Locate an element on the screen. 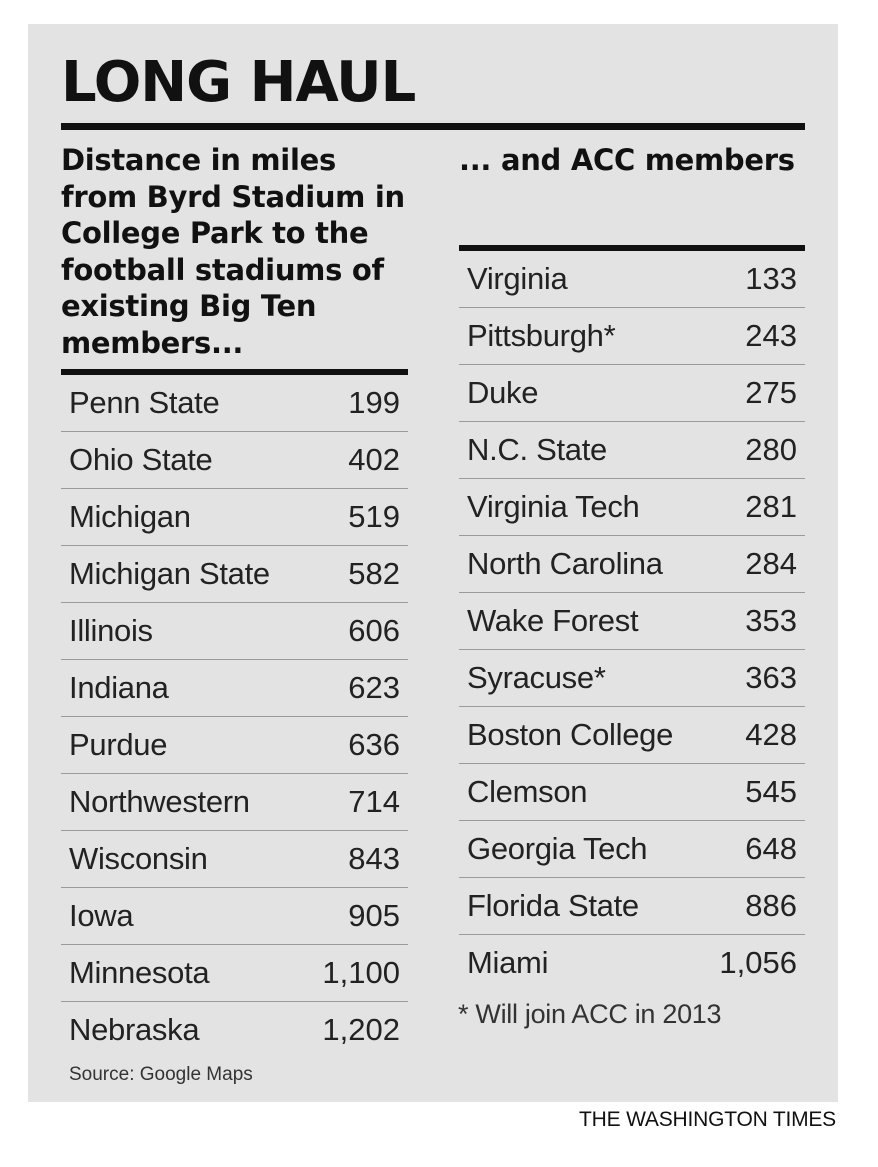 This screenshot has width=878, height=1167. distance-value: 886 is located at coordinates (771, 905).